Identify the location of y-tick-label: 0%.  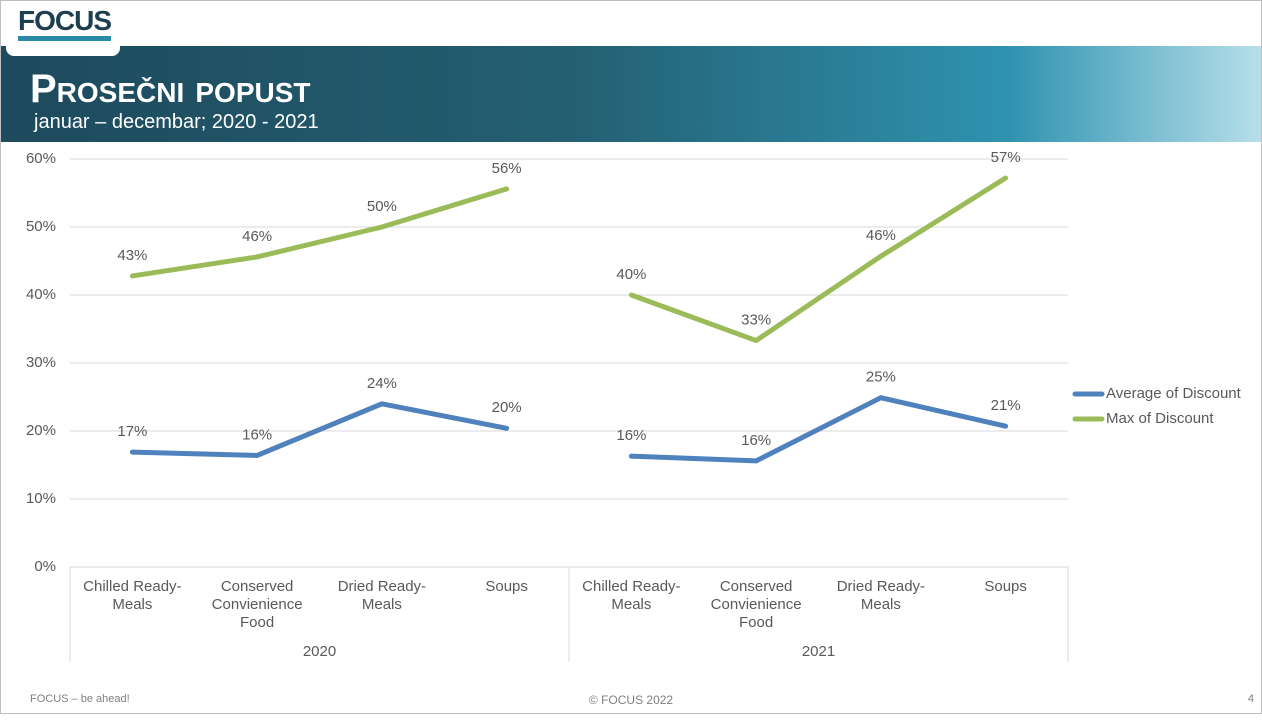
(45, 566).